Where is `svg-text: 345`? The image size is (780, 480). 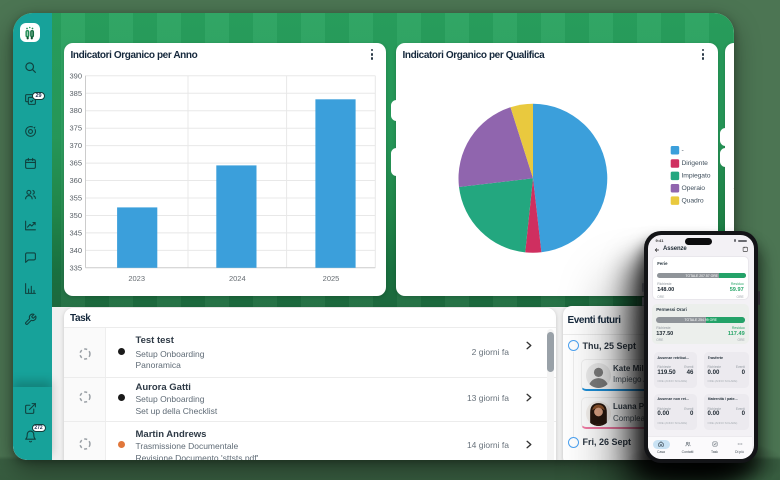
svg-text: 345 is located at coordinates (75, 232).